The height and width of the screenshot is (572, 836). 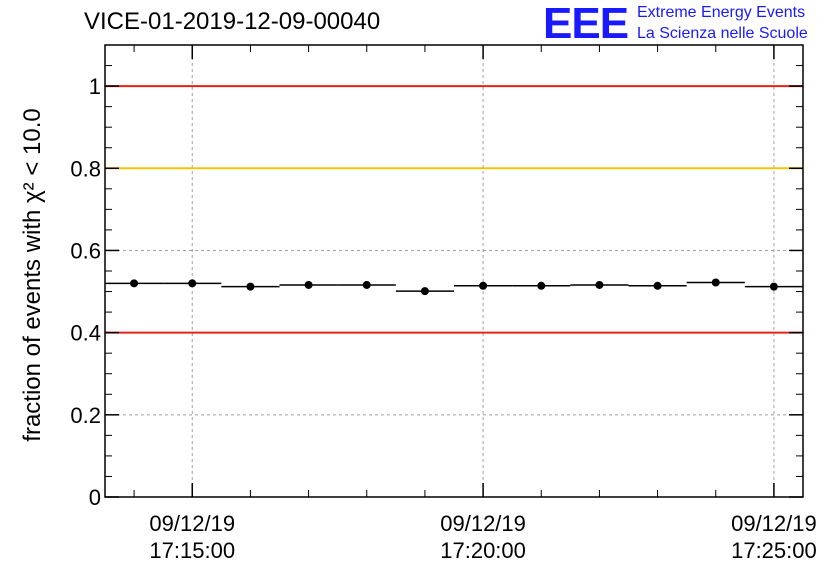 What do you see at coordinates (32, 274) in the screenshot?
I see `y-axis-label: fraction of events with χ² < 10.0` at bounding box center [32, 274].